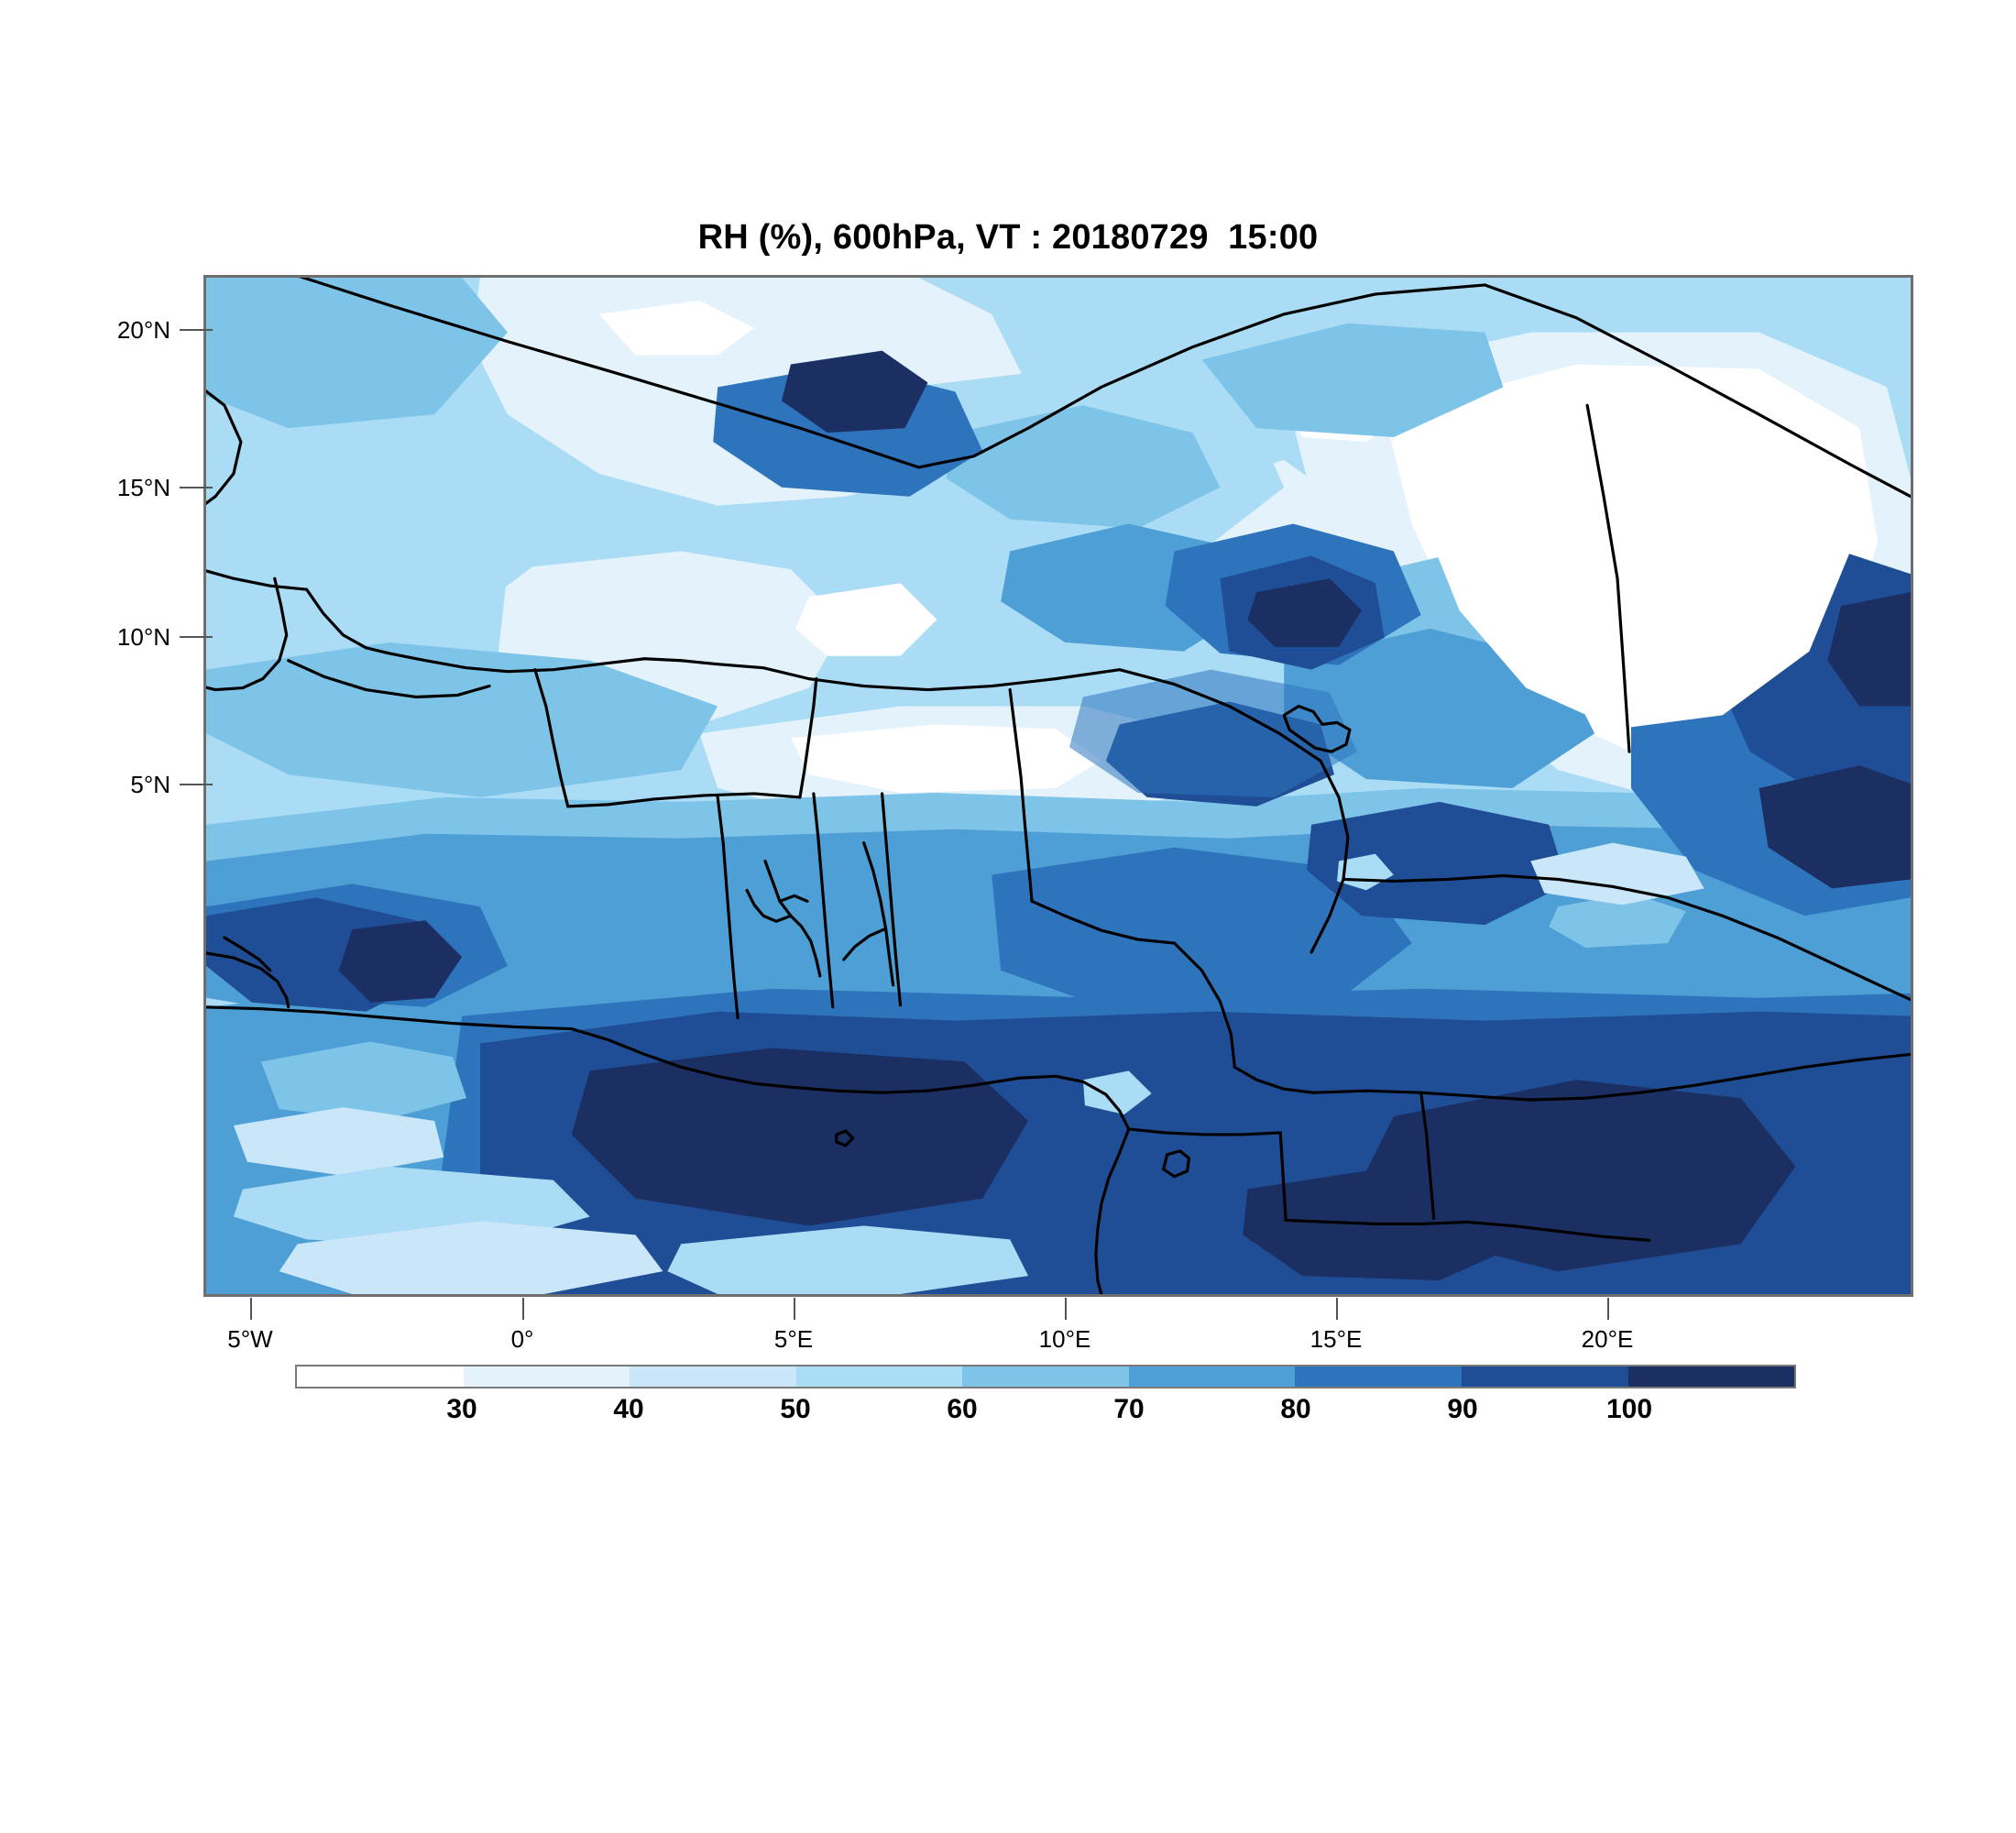 The image size is (2016, 1833). I want to click on colorbar-tick-60: 60, so click(962, 1409).